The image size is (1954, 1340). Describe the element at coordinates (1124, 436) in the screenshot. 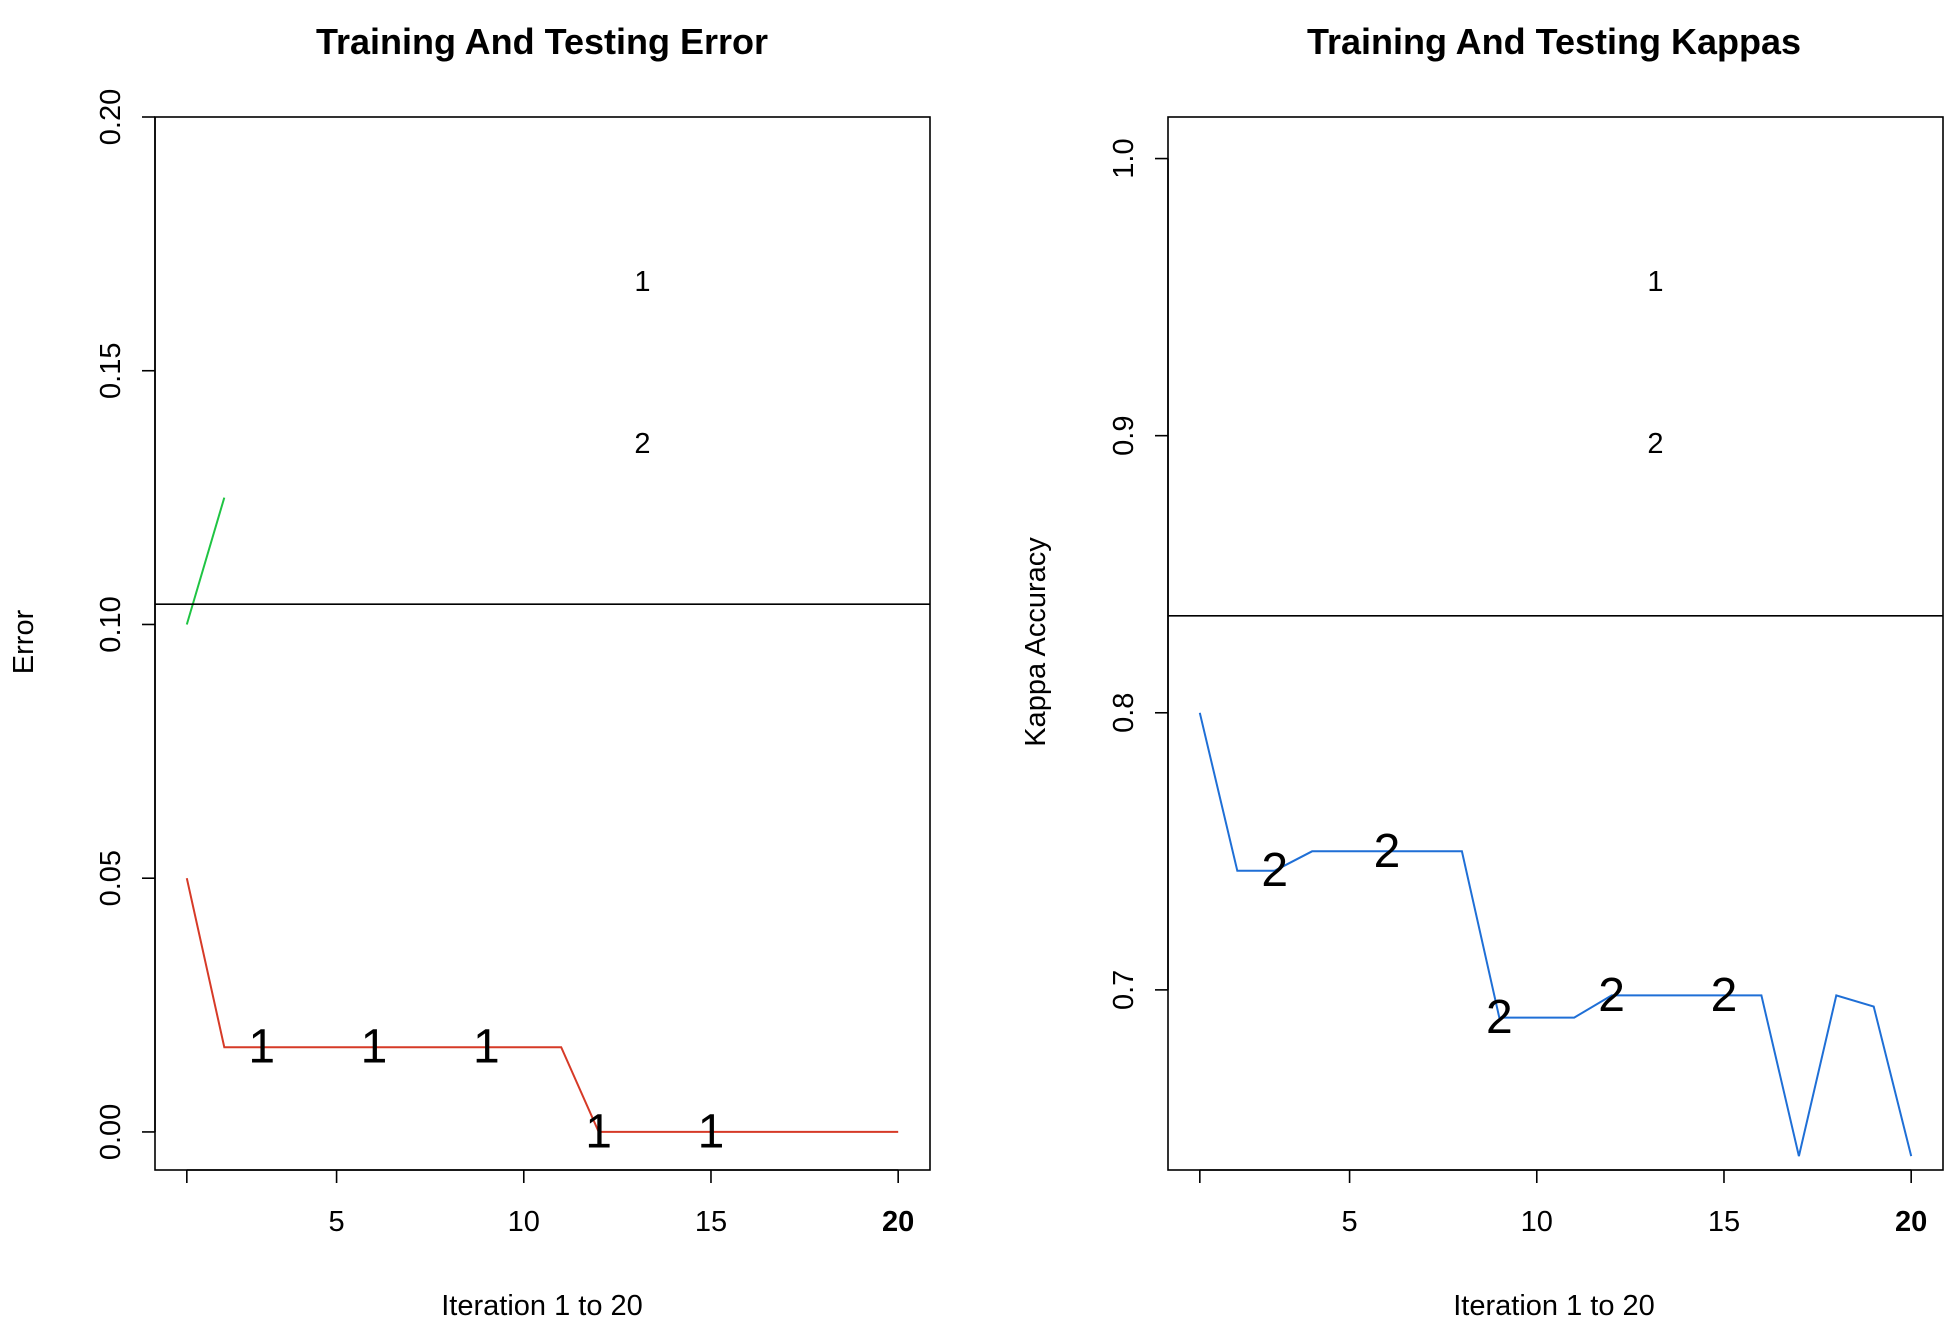

I see `kappa-y-tick-label: 0.9` at that location.